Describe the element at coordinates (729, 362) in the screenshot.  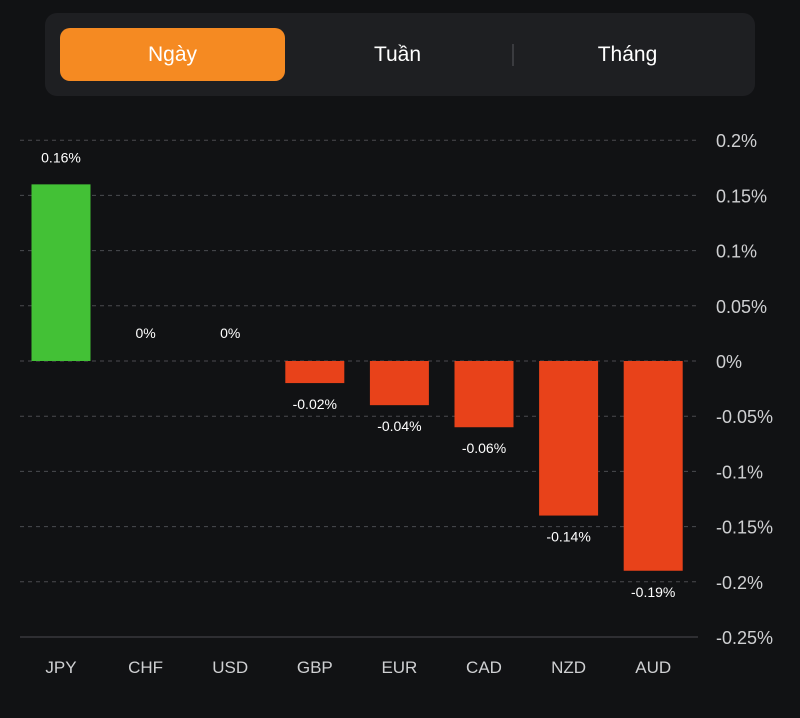
I see `y-tick-label: 0%` at that location.